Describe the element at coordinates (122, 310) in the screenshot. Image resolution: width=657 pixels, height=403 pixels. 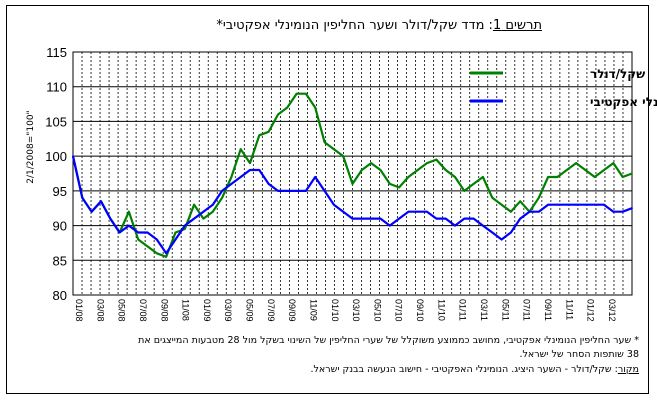
I see `x-tick-label: 05/08` at that location.